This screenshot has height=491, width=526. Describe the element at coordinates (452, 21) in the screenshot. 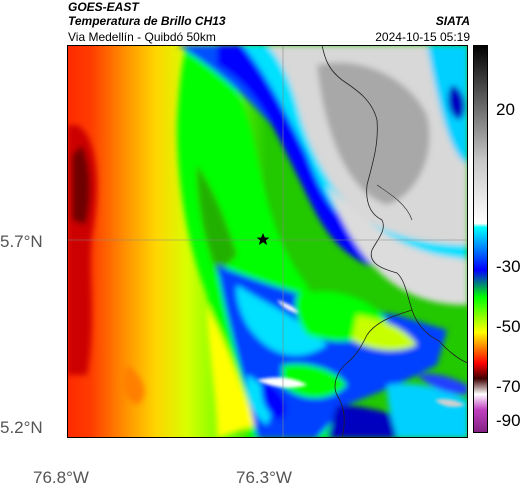

I see `organization-label: SIATA` at that location.